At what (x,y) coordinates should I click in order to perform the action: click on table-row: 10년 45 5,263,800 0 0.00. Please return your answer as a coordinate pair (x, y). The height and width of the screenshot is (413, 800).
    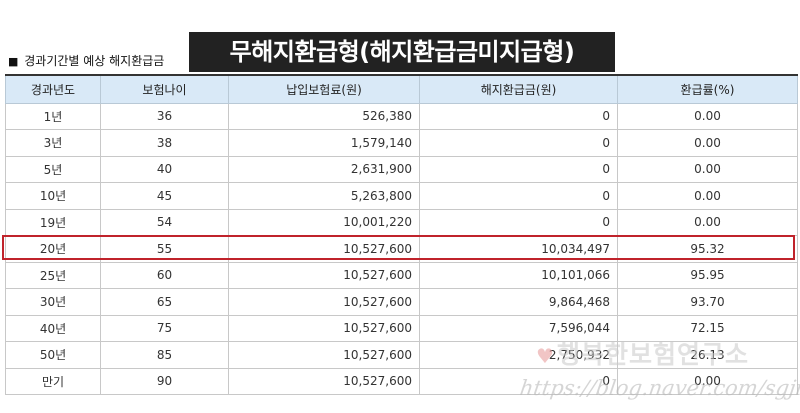
    Looking at the image, I should click on (401, 196).